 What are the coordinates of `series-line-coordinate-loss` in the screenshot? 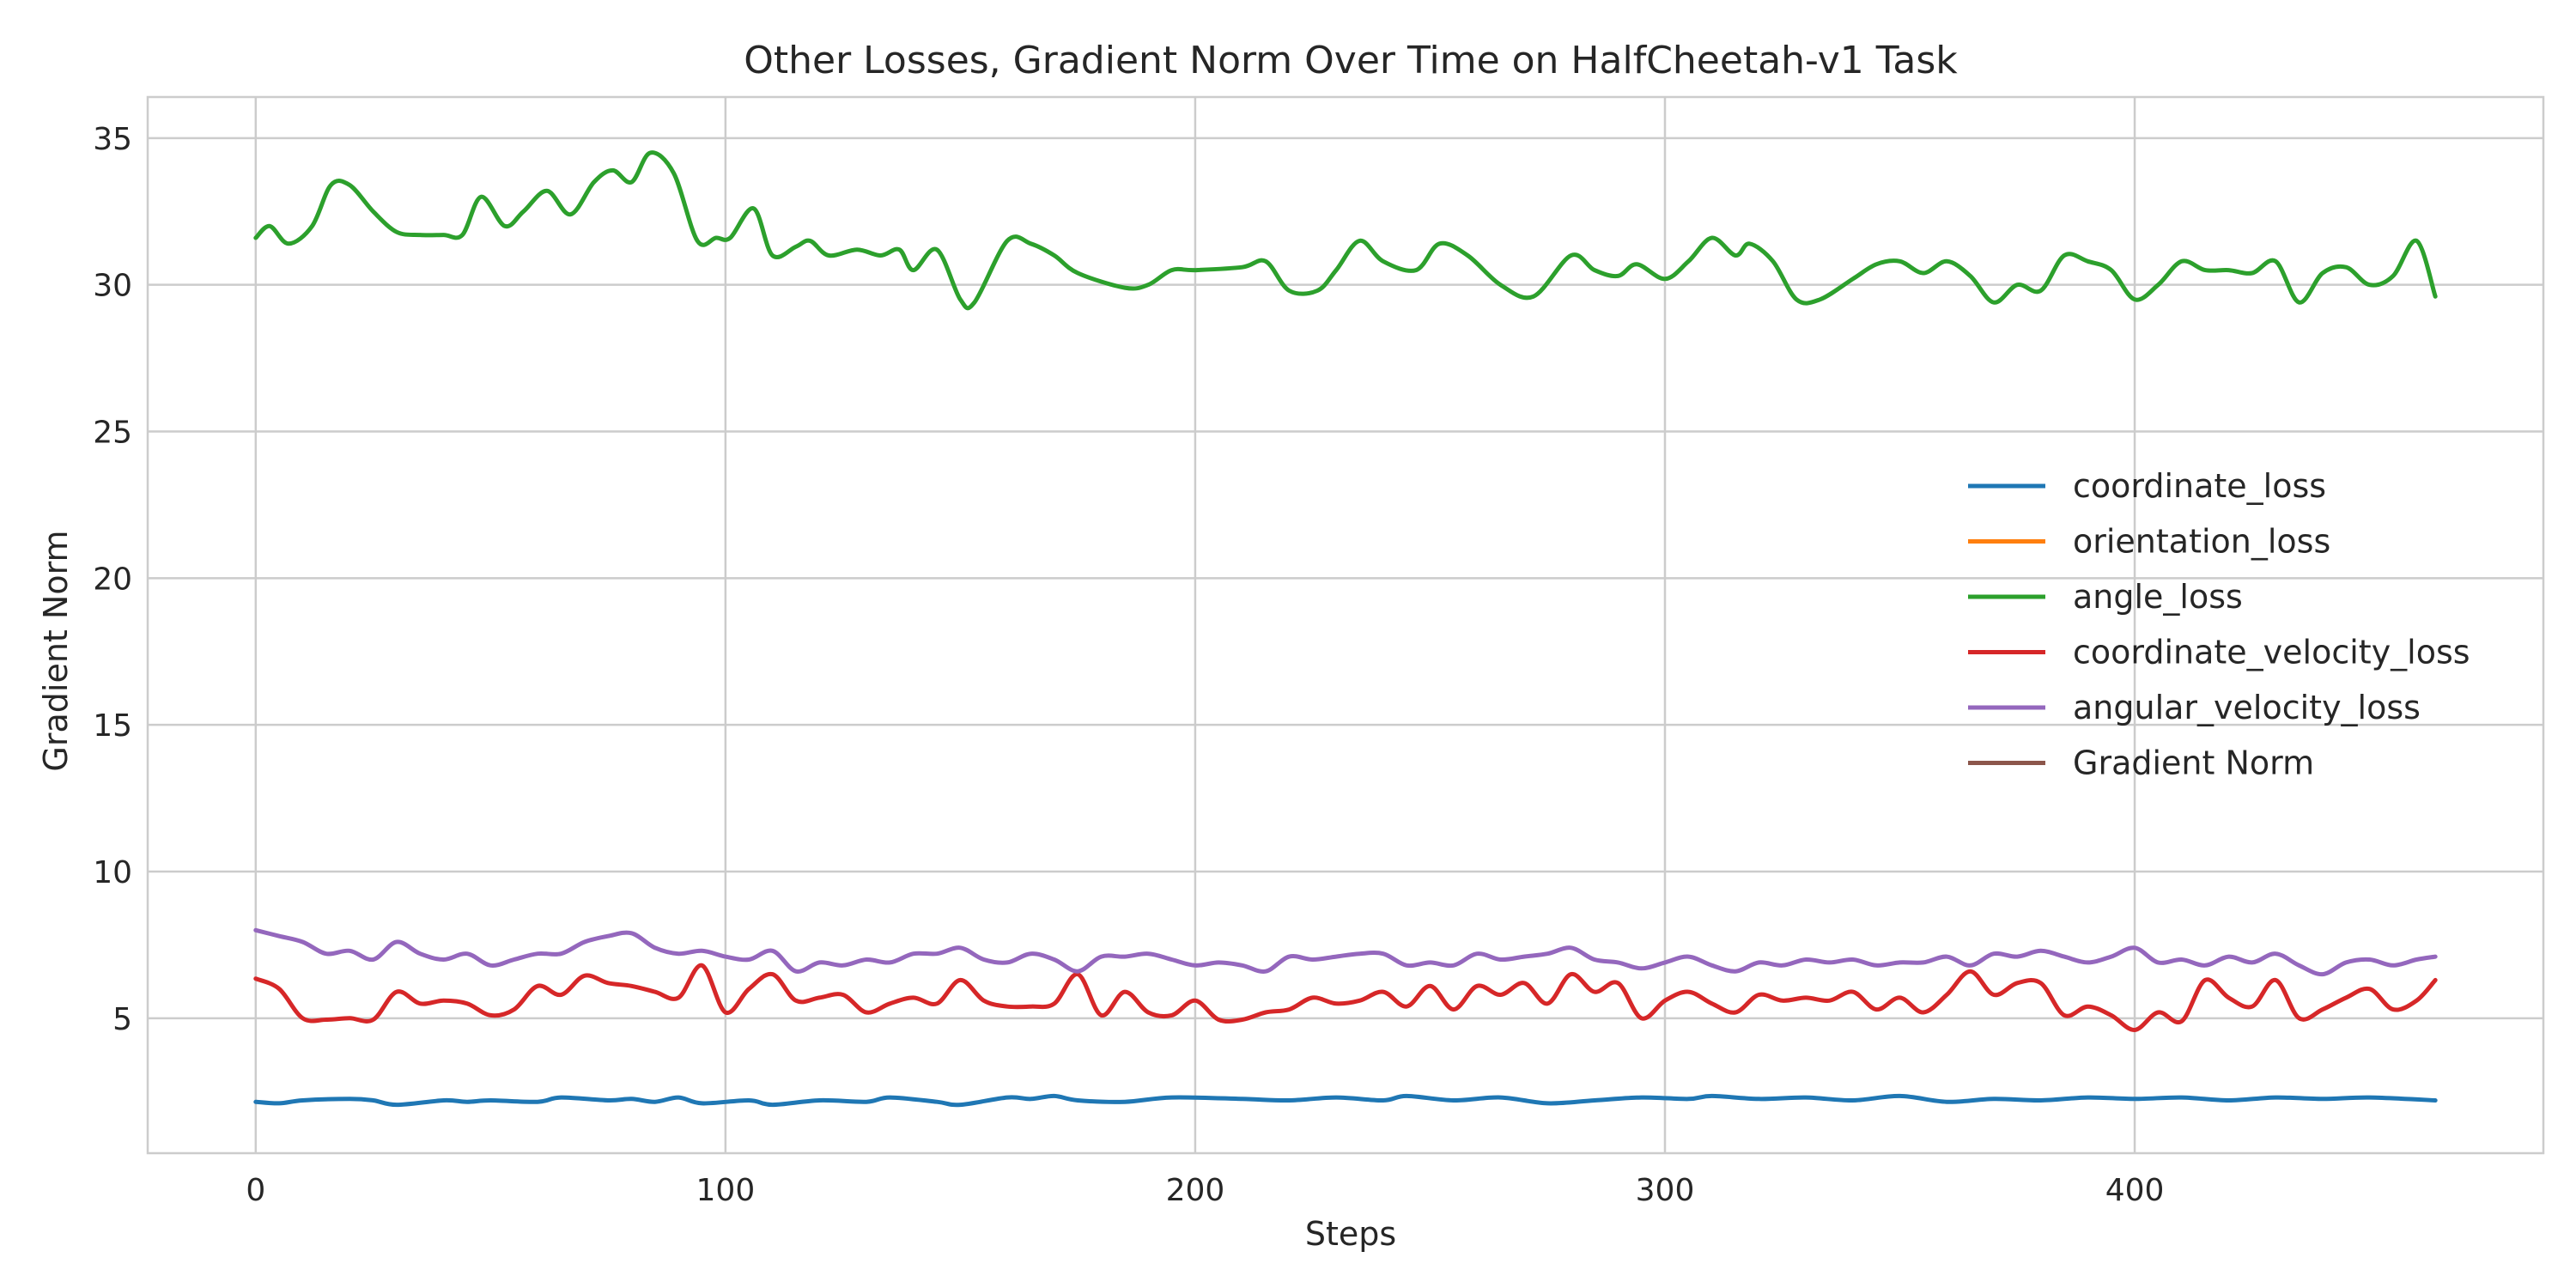 It's located at (1345, 1100).